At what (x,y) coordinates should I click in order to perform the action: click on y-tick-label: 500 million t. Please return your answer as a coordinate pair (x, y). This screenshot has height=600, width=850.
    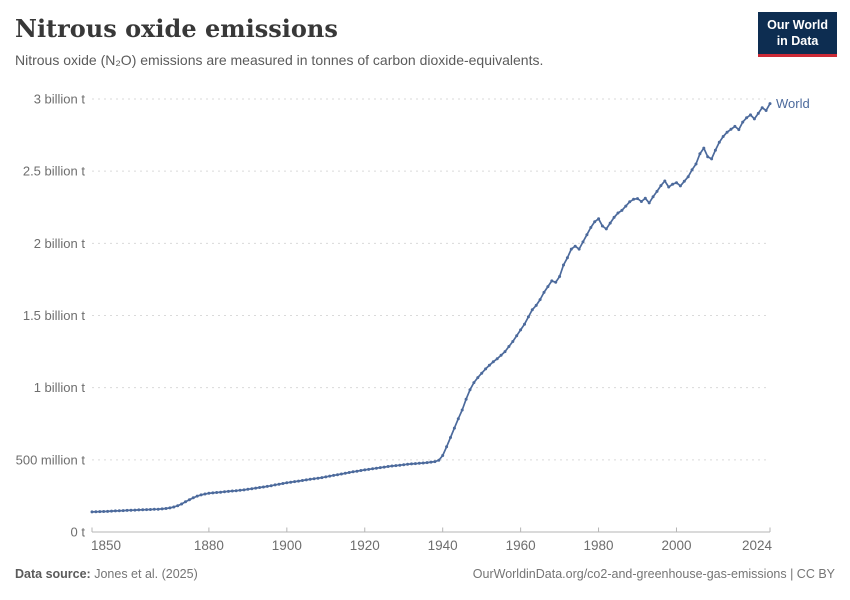
    Looking at the image, I should click on (51, 459).